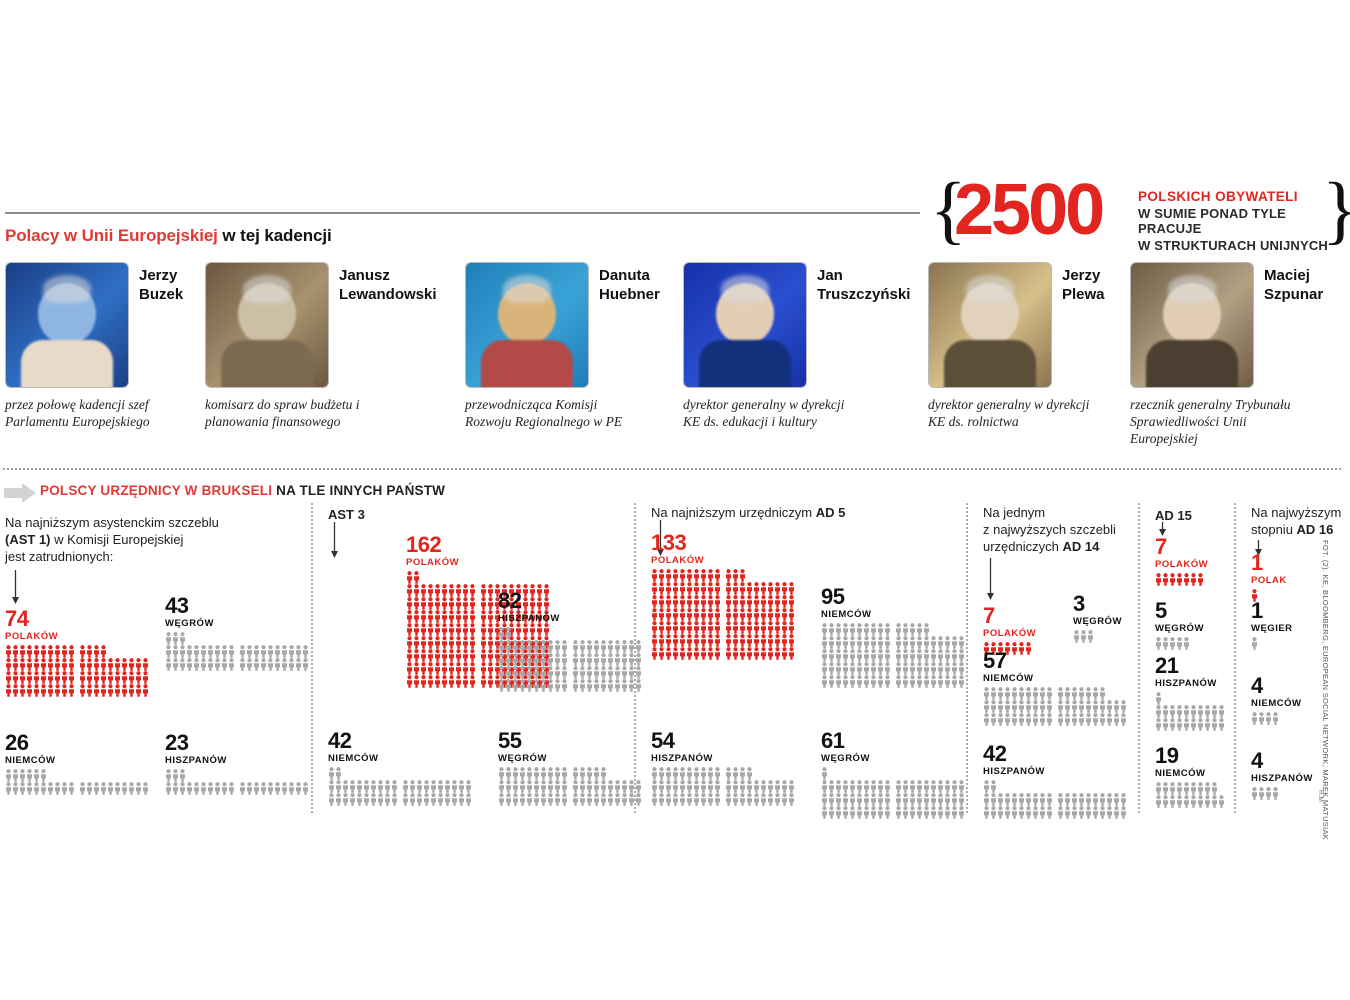  Describe the element at coordinates (1081, 275) in the screenshot. I see `person-first-name: Jerzy` at that location.